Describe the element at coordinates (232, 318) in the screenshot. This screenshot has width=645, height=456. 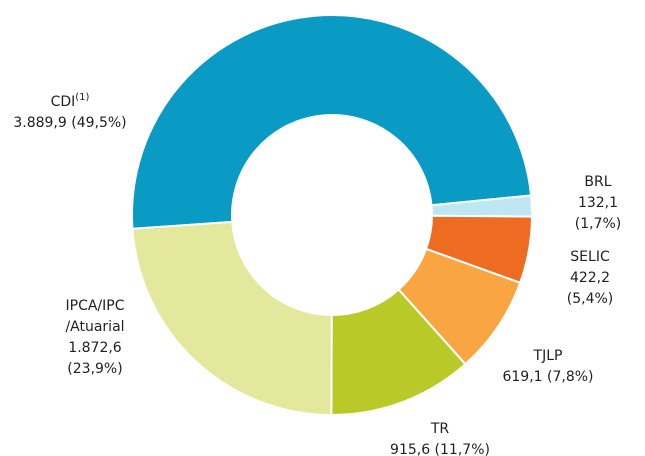
I see `donut-slice` at that location.